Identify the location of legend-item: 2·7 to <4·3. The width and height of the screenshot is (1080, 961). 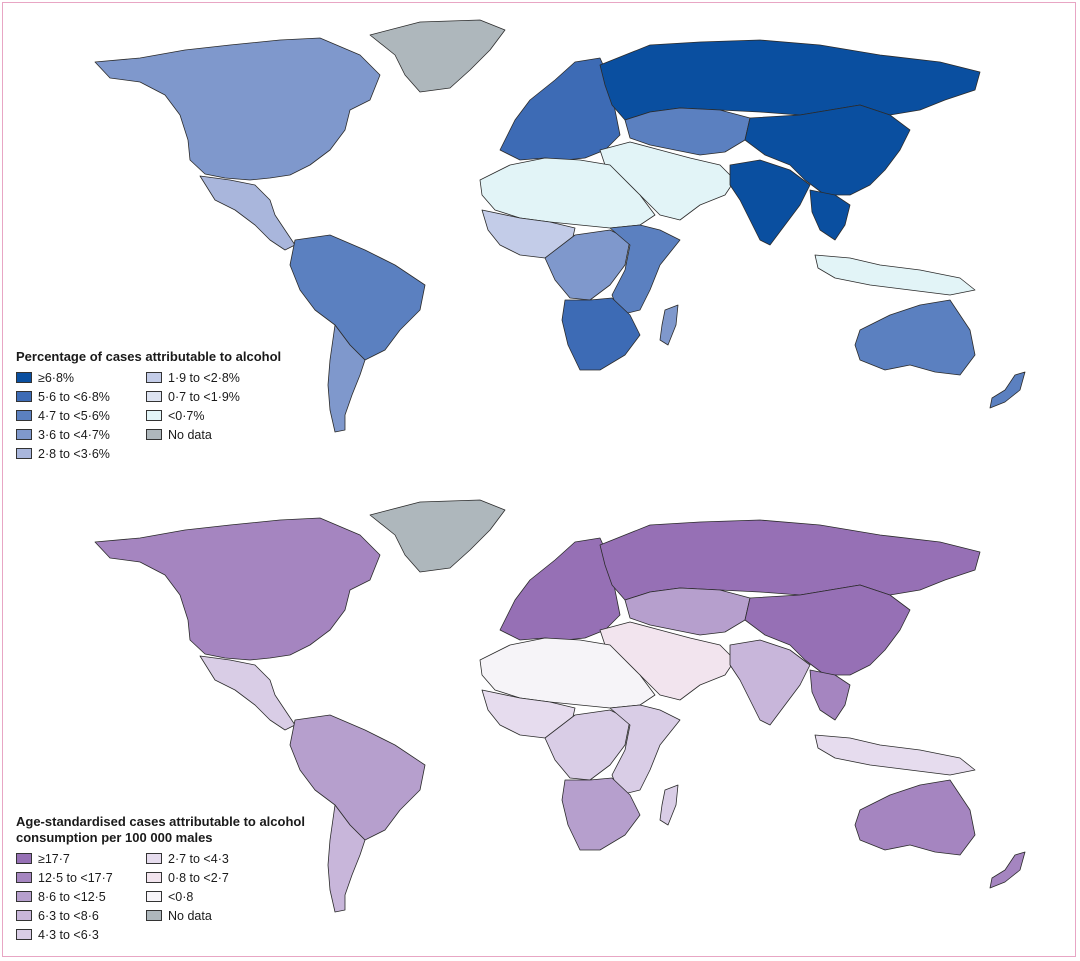
(211, 858).